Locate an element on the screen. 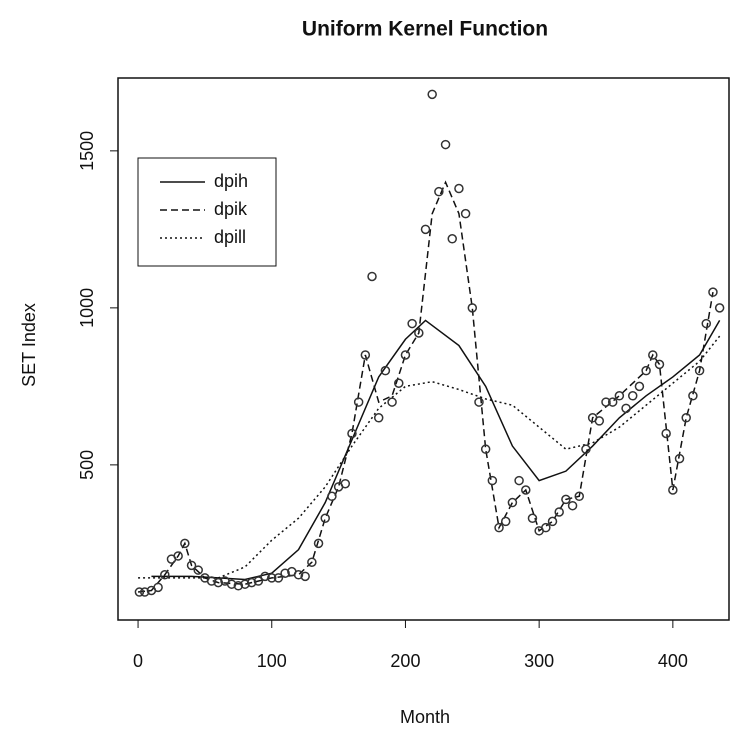 The image size is (731, 735). legend-label: dpill is located at coordinates (230, 237).